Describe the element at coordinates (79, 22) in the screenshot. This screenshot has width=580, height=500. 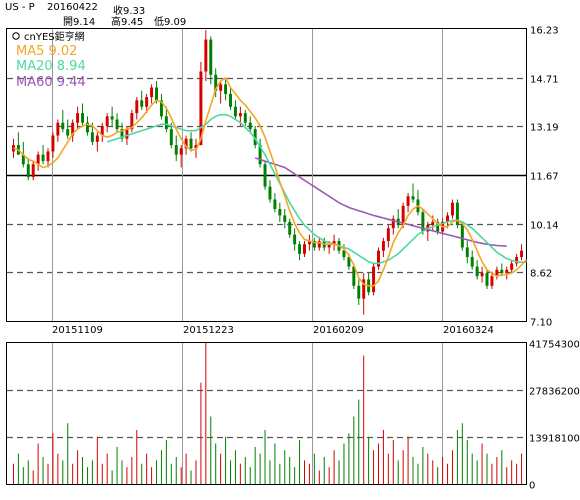
I see `open-label: 開9.14` at that location.